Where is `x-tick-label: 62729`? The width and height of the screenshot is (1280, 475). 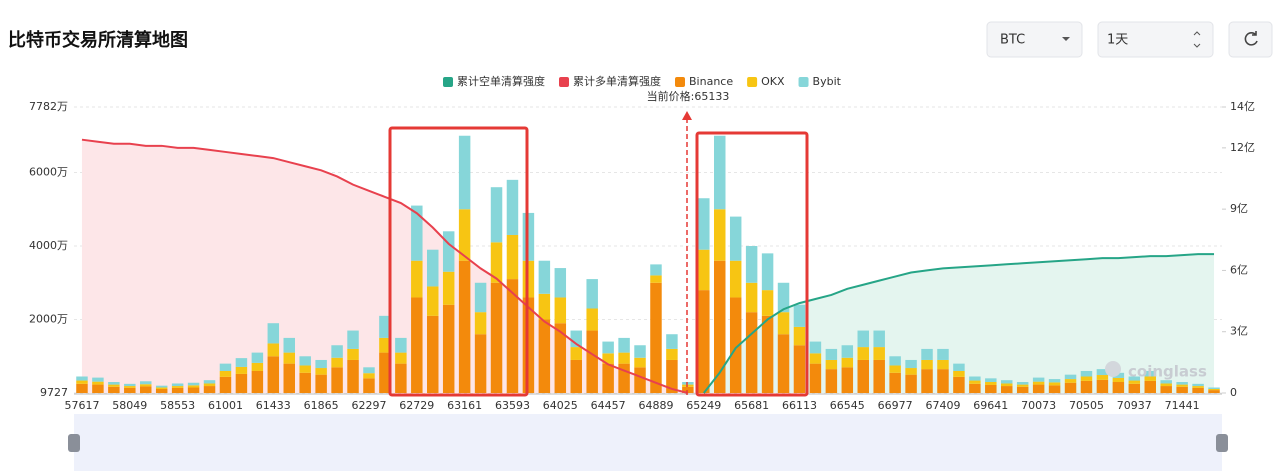
x-tick-label: 62729 is located at coordinates (416, 405).